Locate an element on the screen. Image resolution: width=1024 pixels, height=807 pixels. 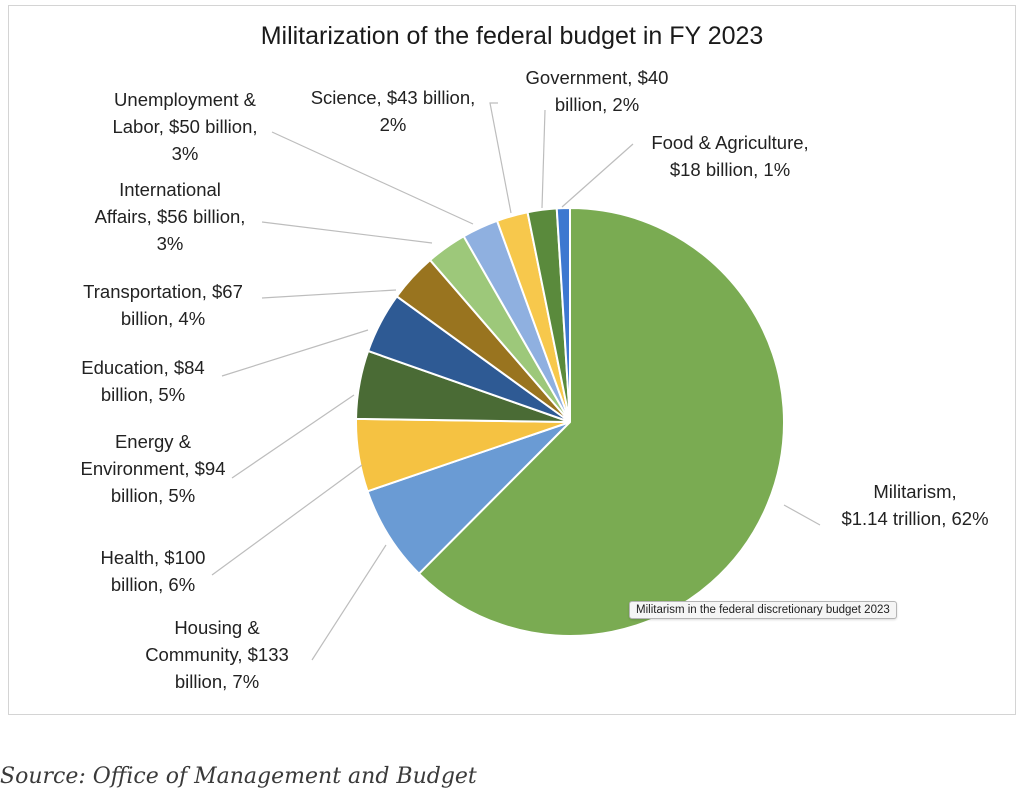
data-label-line: Affairs, $56 billion, is located at coordinates (170, 216).